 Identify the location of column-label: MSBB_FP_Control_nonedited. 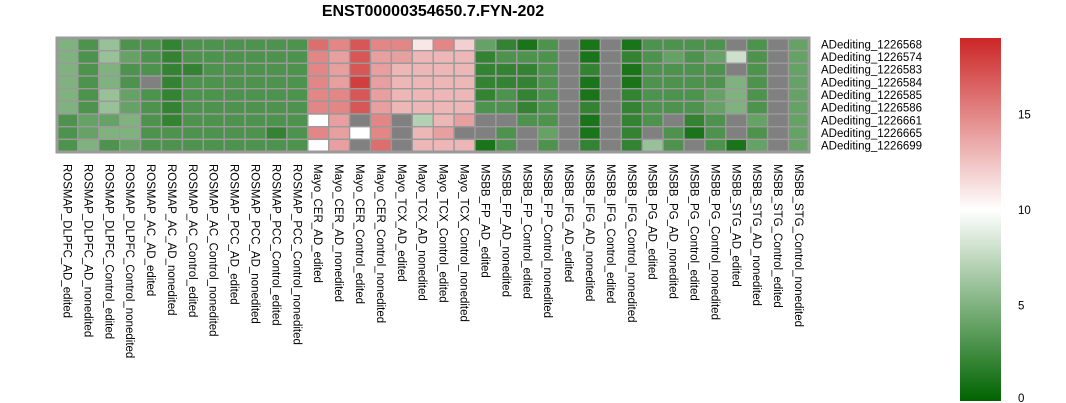
(547, 241).